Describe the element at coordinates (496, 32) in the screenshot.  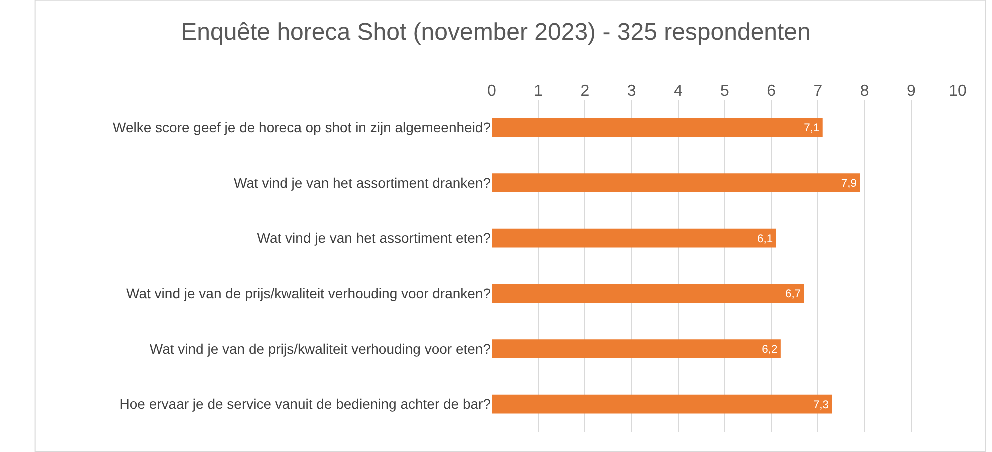
I see `chart-title: Enquête horeca Shot (november 2023) - 325 respondenten` at that location.